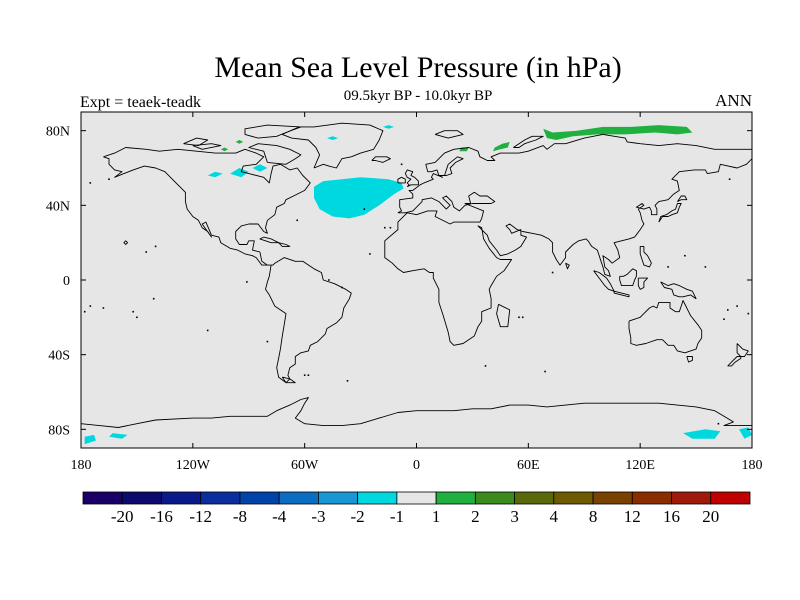 The height and width of the screenshot is (600, 800). What do you see at coordinates (81, 465) in the screenshot?
I see `lon-tick-label: 180` at bounding box center [81, 465].